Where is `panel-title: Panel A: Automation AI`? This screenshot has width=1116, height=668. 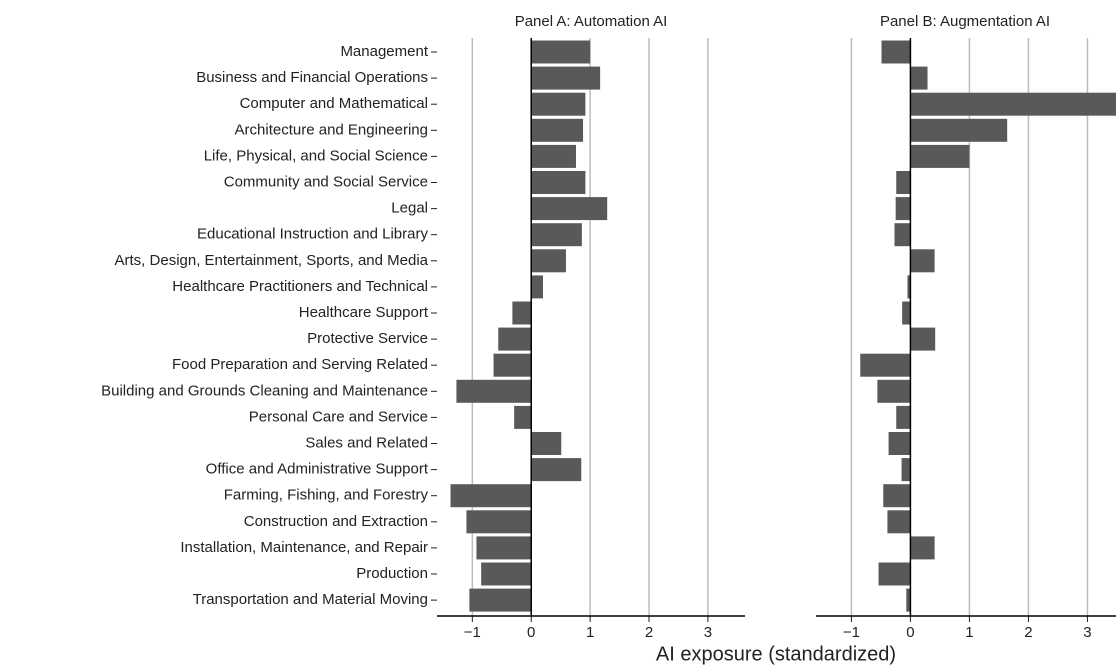
panel-title: Panel A: Automation AI is located at coordinates (591, 21).